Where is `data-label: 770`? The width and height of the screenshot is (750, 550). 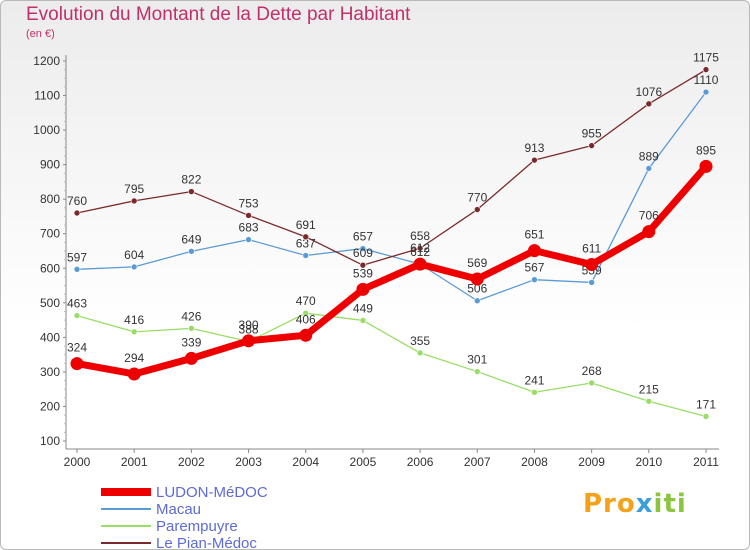 data-label: 770 is located at coordinates (477, 198).